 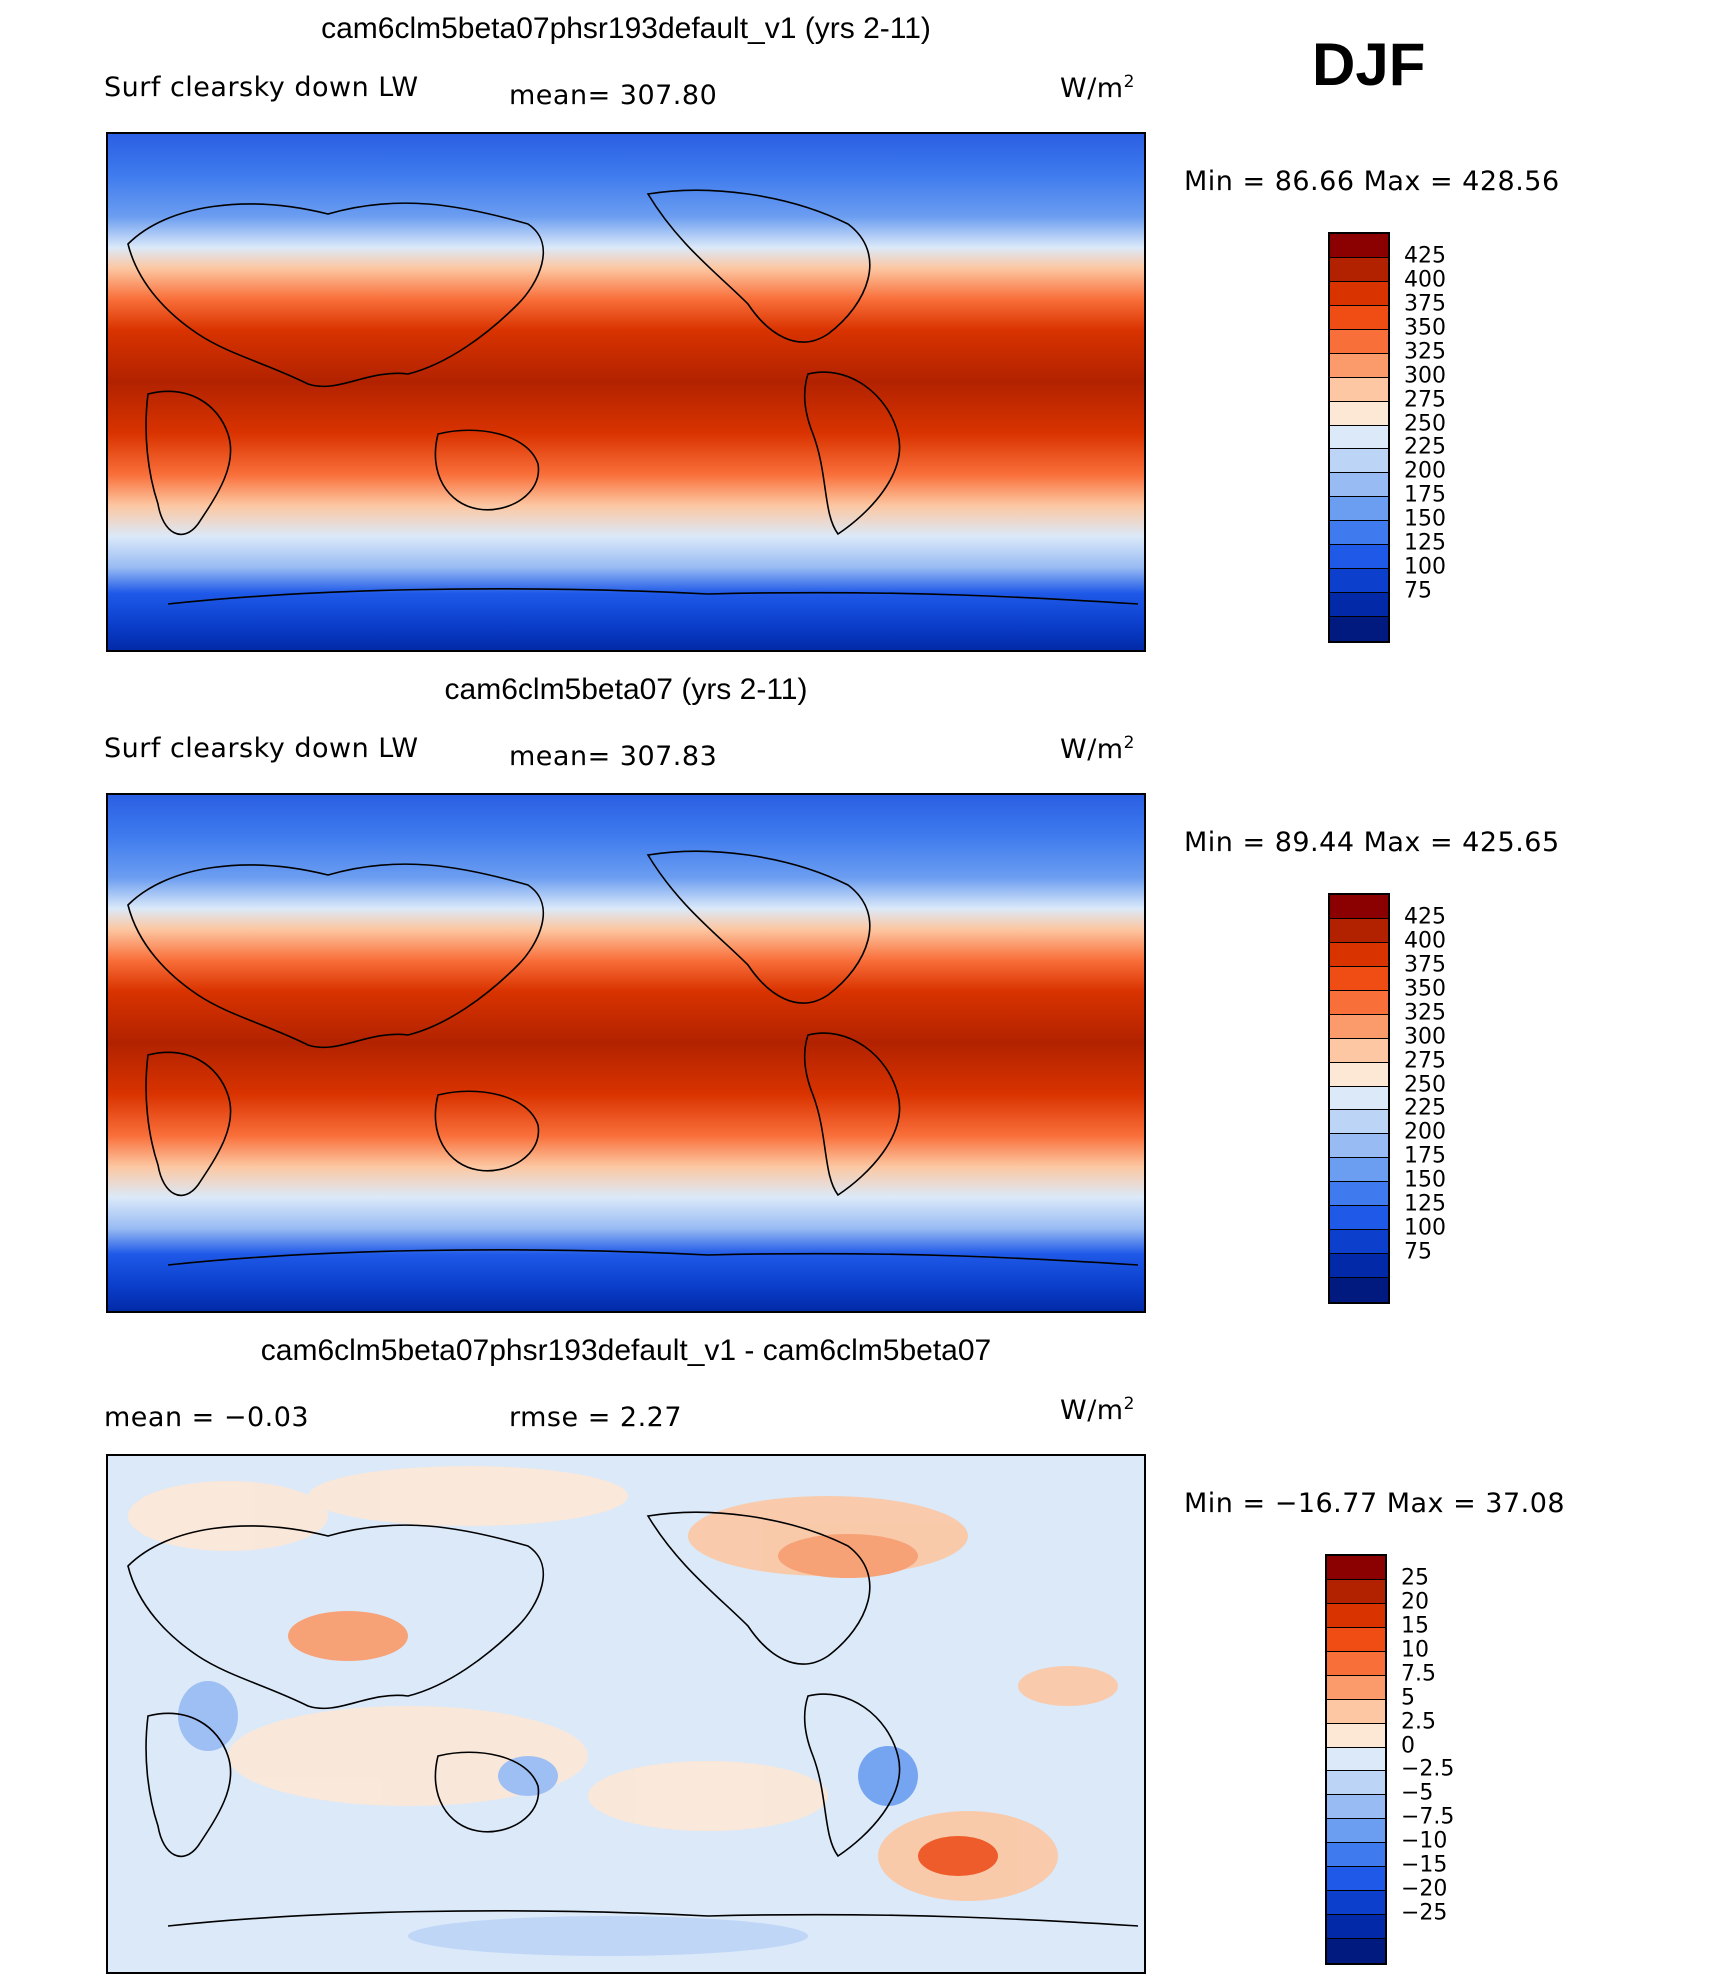 What do you see at coordinates (1356, 1759) in the screenshot?
I see `panel-3-colorbar` at bounding box center [1356, 1759].